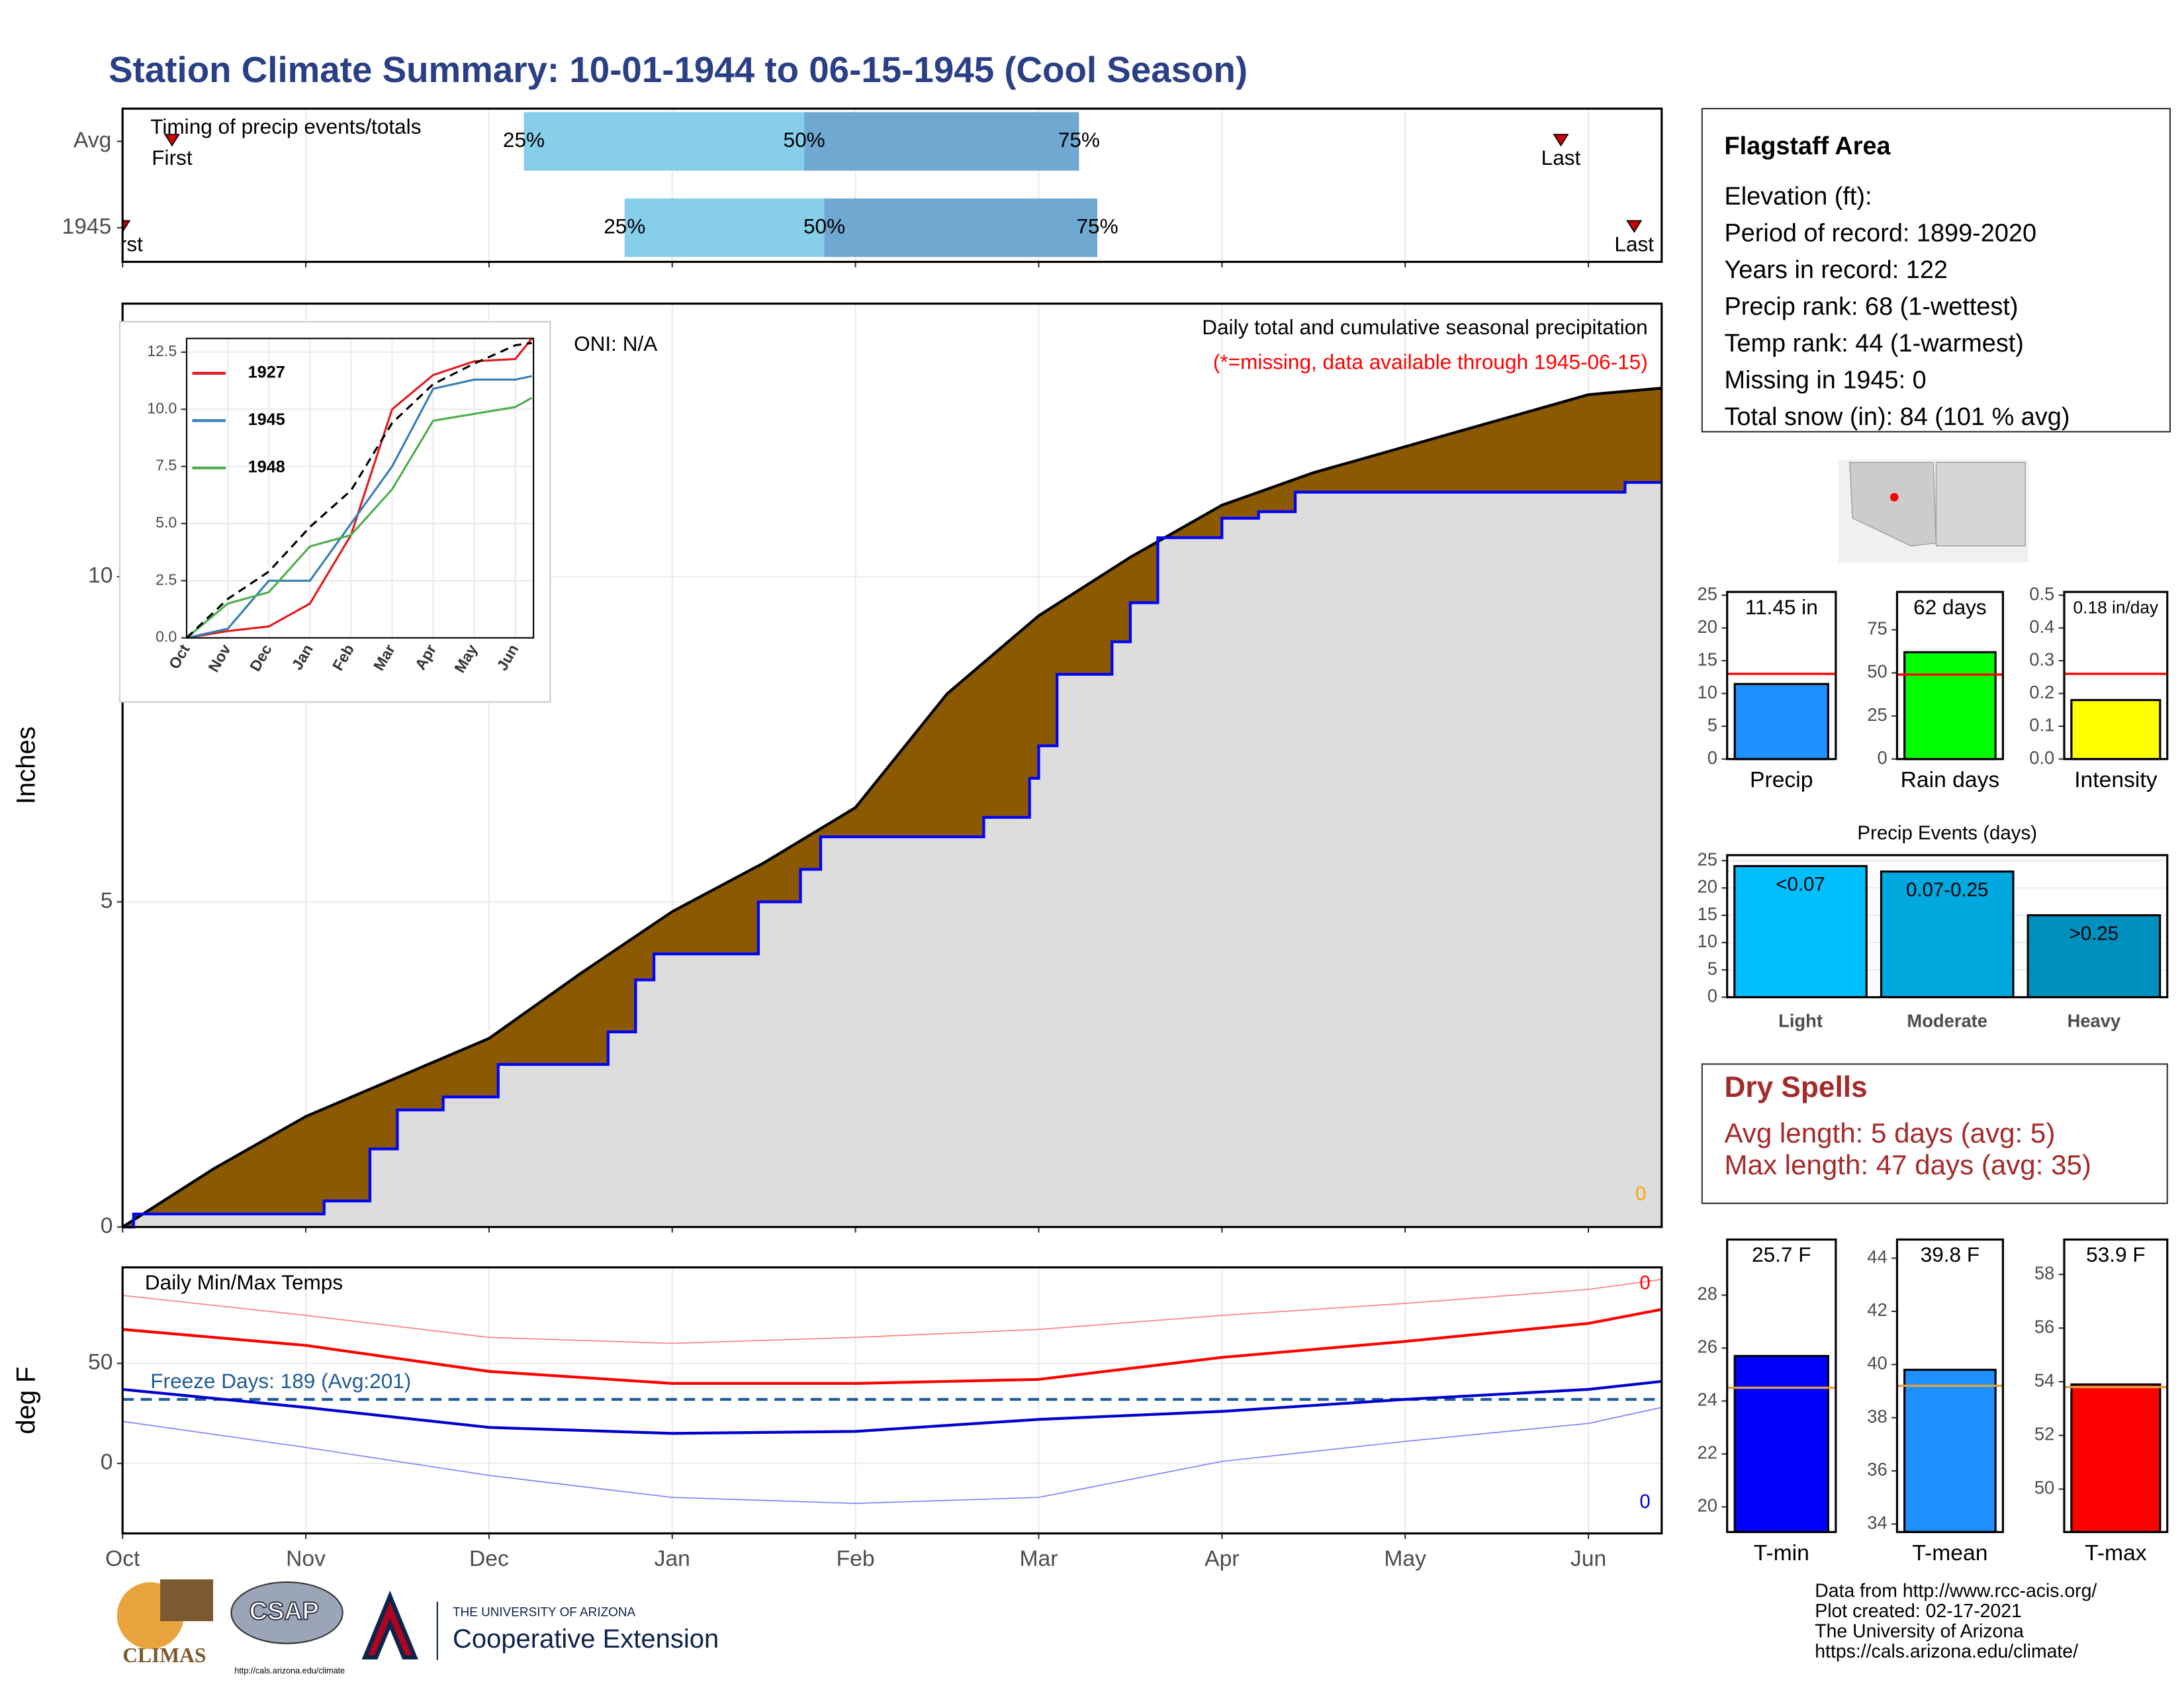  Describe the element at coordinates (1707, 859) in the screenshot. I see `y-tick-label: 25` at that location.